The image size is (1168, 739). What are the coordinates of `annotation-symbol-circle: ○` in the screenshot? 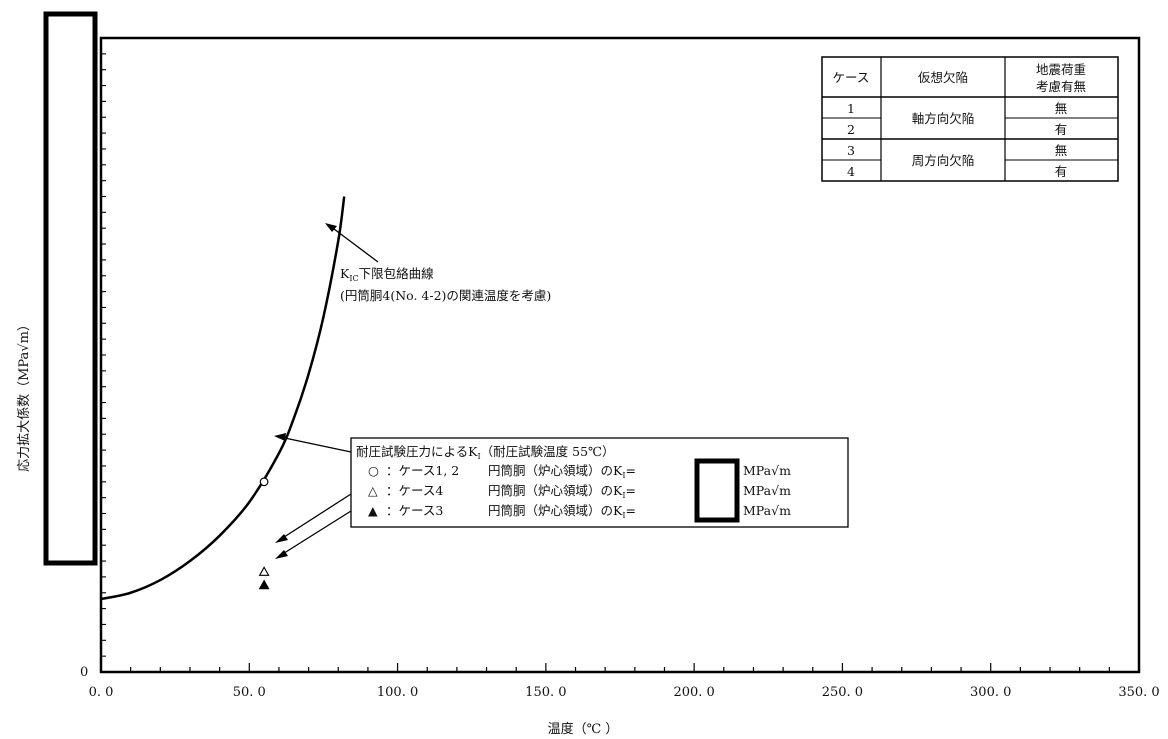 It's located at (373, 470).